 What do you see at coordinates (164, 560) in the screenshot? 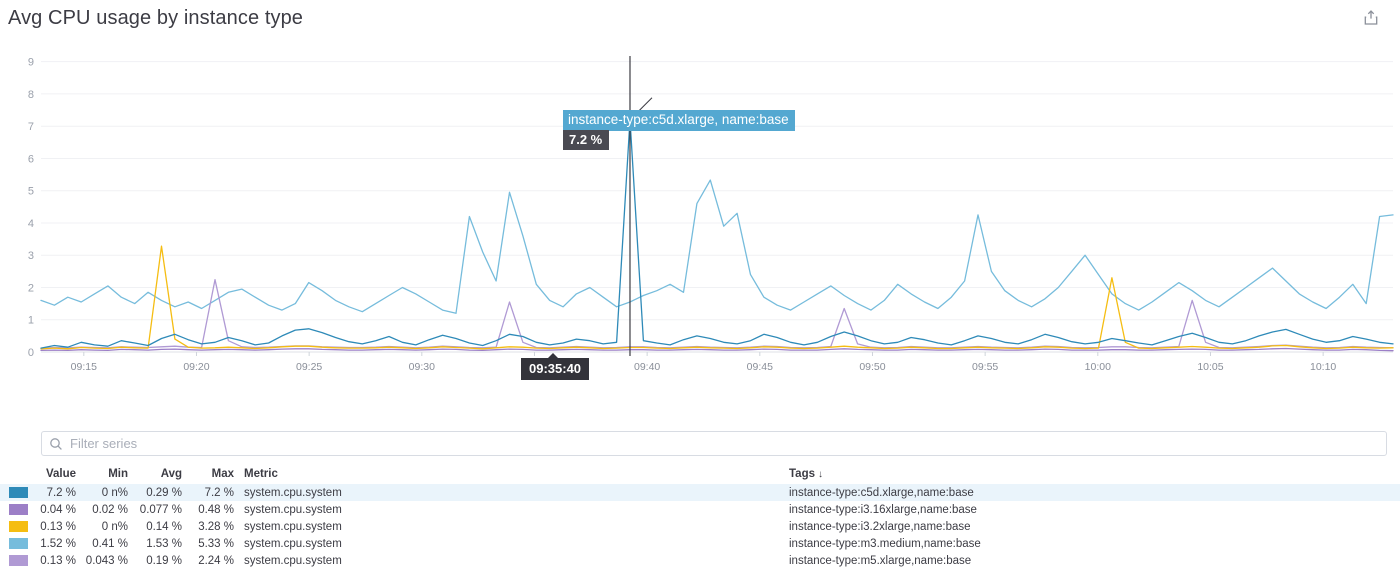
I see `legend-avg: 0.19 %` at bounding box center [164, 560].